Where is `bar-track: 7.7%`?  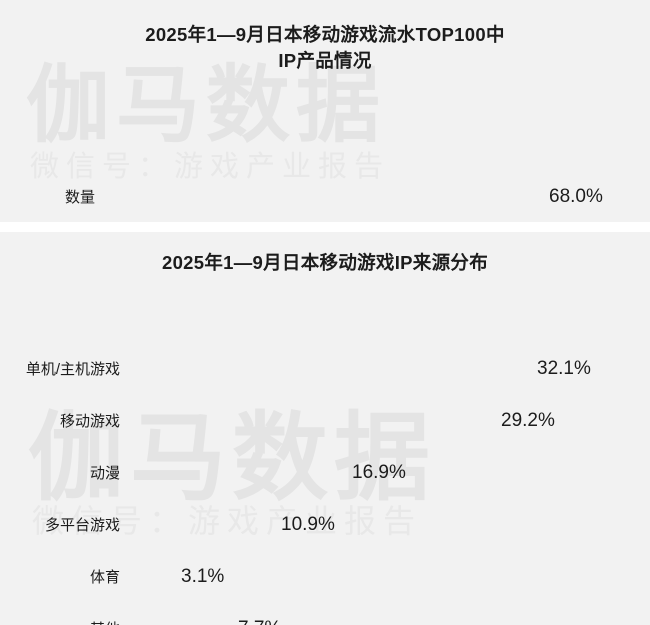 bar-track: 7.7% is located at coordinates (391, 621).